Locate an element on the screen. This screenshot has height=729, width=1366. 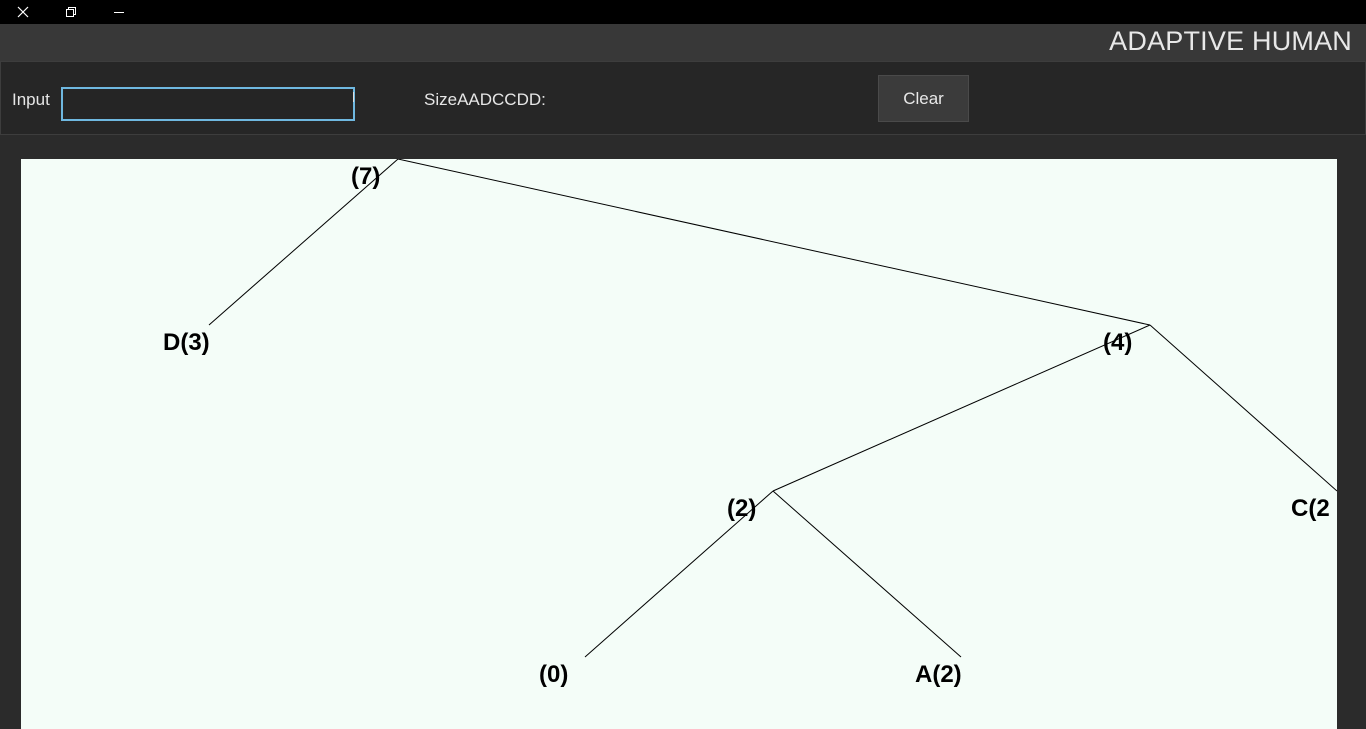
restore-icon is located at coordinates (71, 12).